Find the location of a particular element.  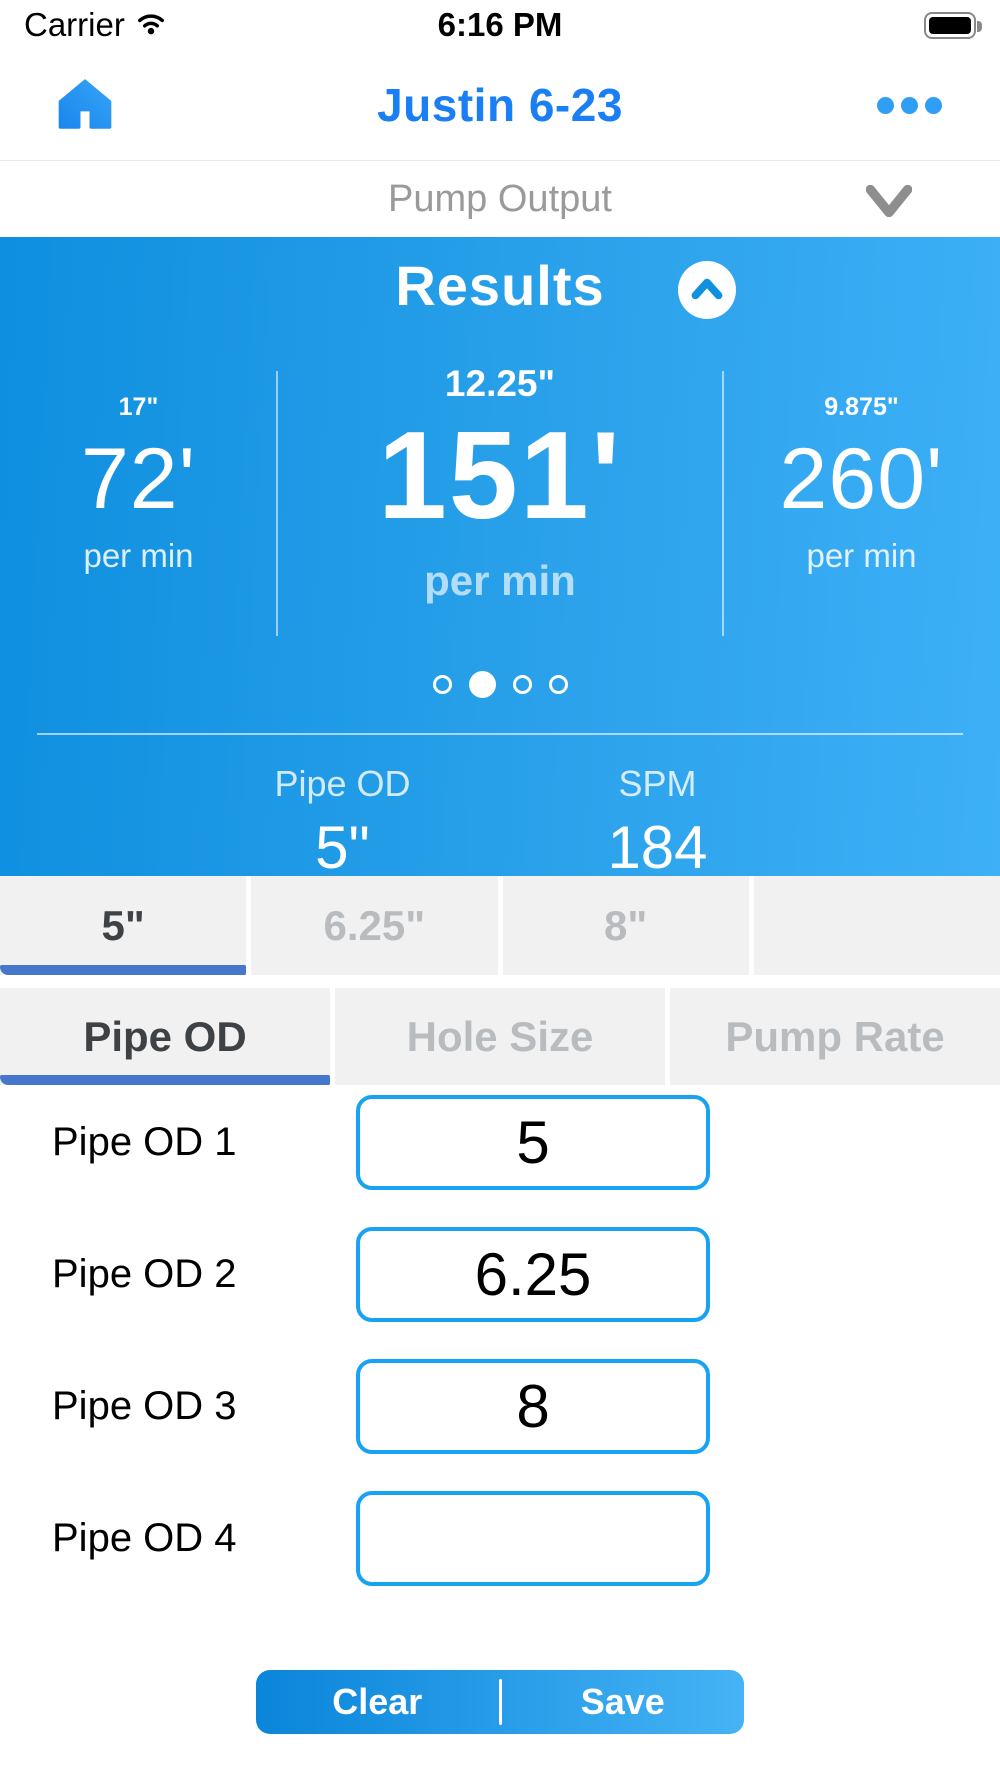

clock: 6:16 PM is located at coordinates (500, 24).